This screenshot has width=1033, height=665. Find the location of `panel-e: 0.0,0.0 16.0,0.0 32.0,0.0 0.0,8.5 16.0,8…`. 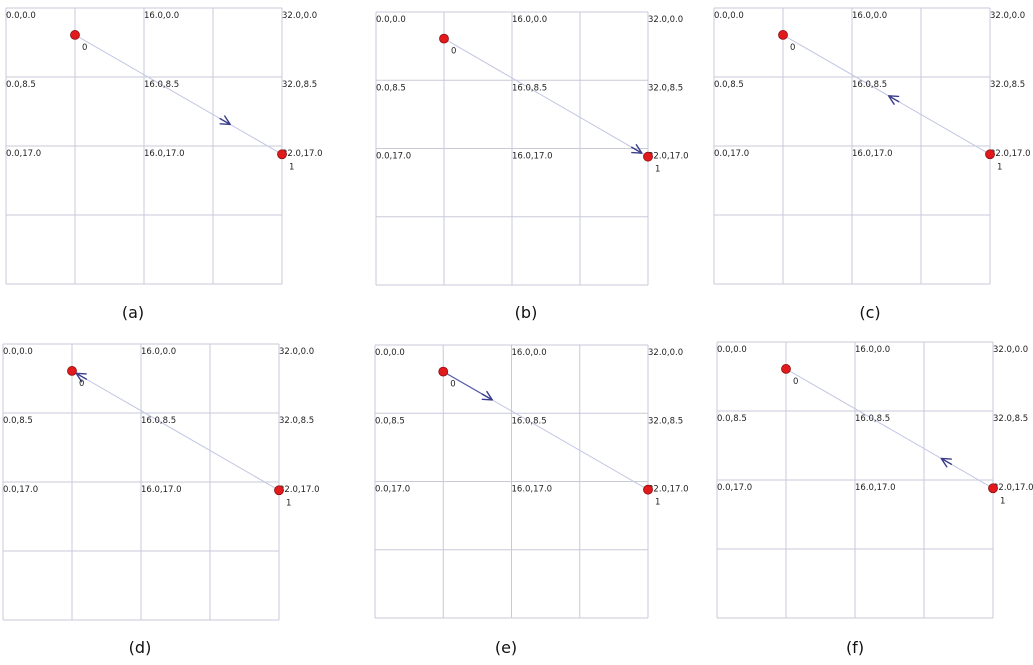

panel-e: 0.0,0.0 16.0,0.0 32.0,0.0 0.0,8.5 16.0,8… is located at coordinates (531, 500).